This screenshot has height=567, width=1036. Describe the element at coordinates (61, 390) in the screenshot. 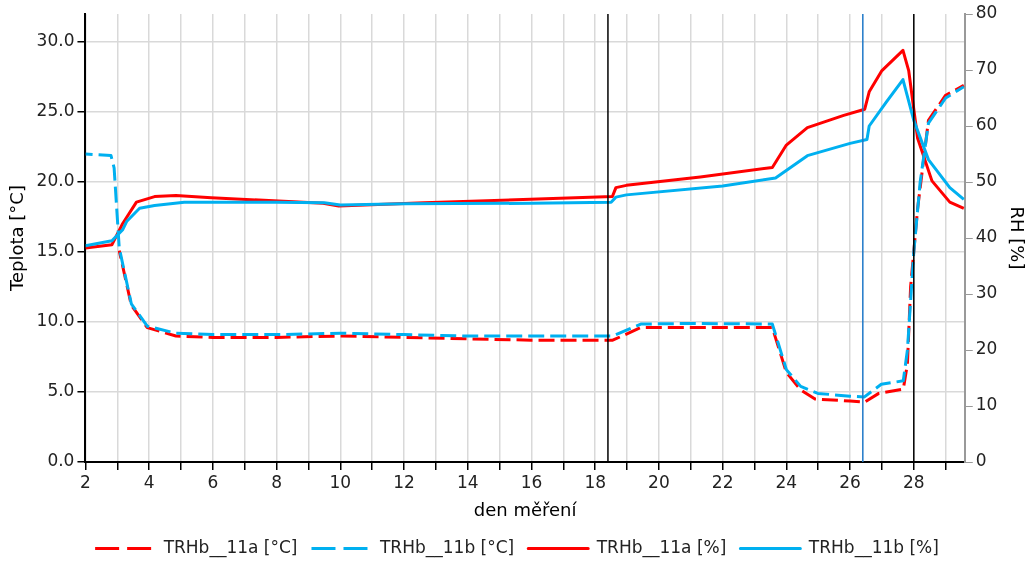

I see `y-tick-label: 5.0` at that location.